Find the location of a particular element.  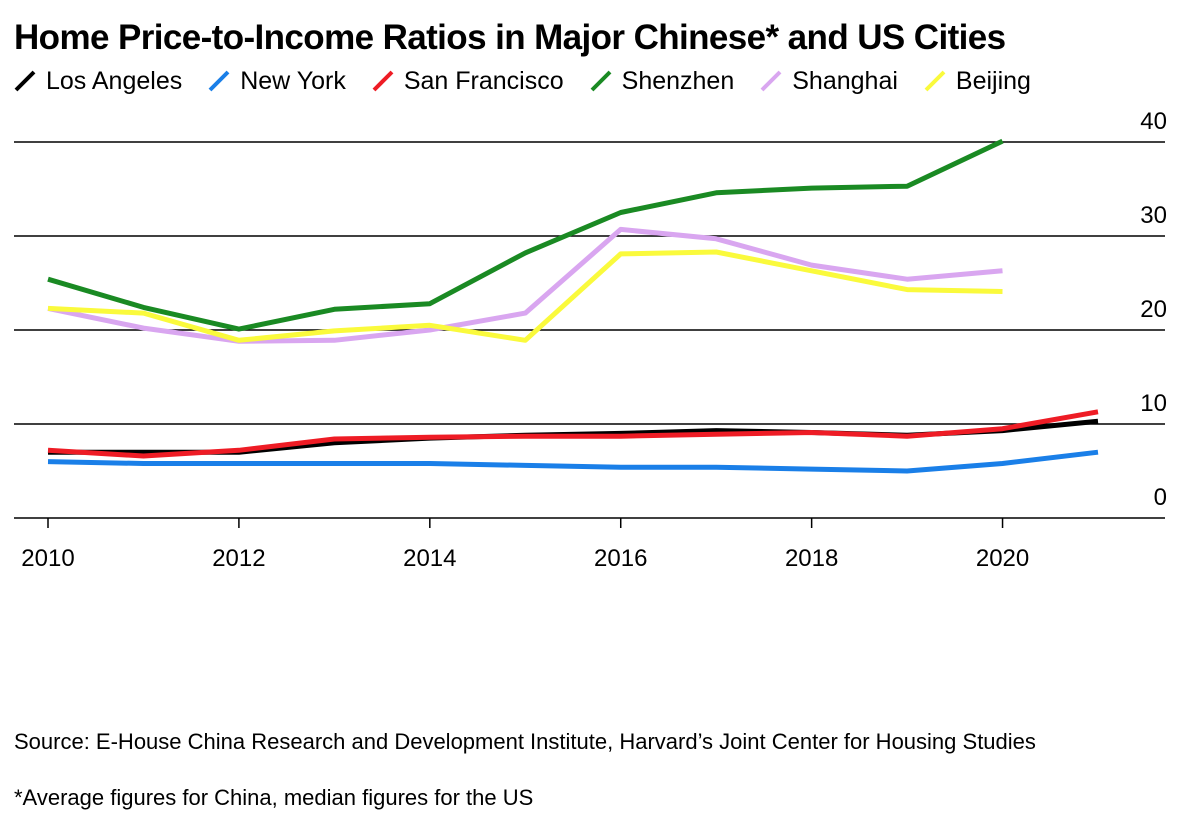

legend-label-beijing: Beijing is located at coordinates (993, 80).